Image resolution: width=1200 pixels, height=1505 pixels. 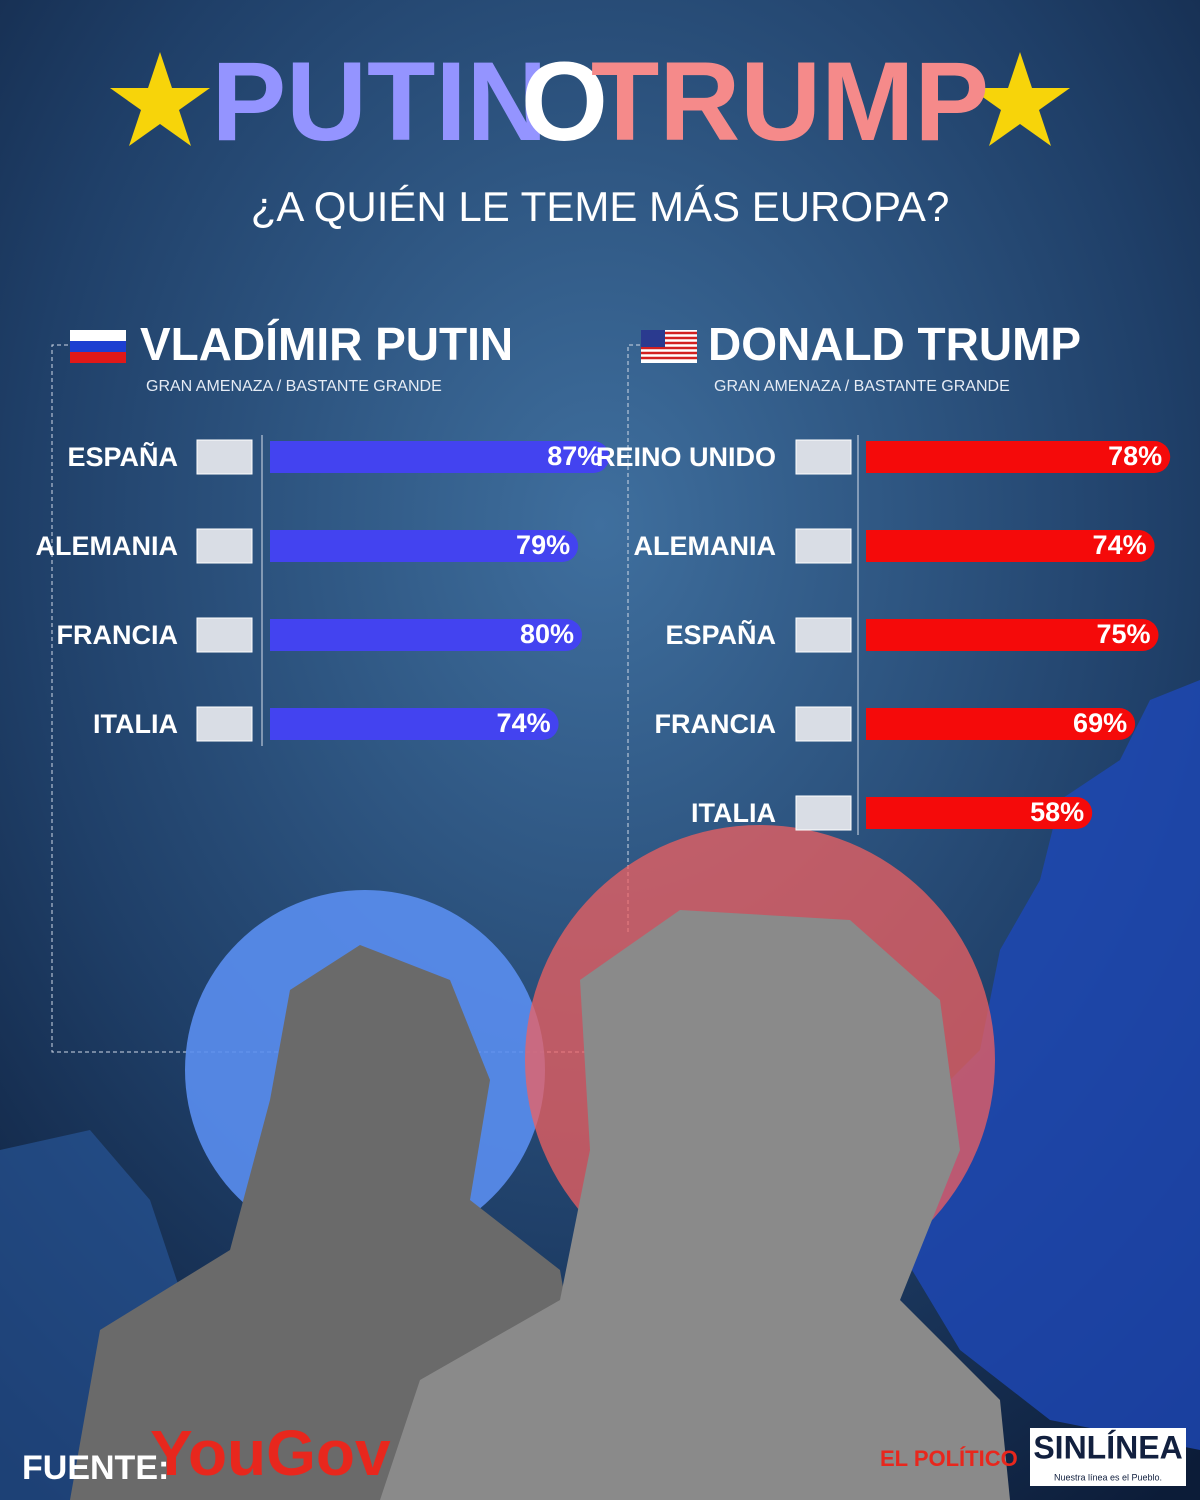 I want to click on bracket, so click(x=633, y=639).